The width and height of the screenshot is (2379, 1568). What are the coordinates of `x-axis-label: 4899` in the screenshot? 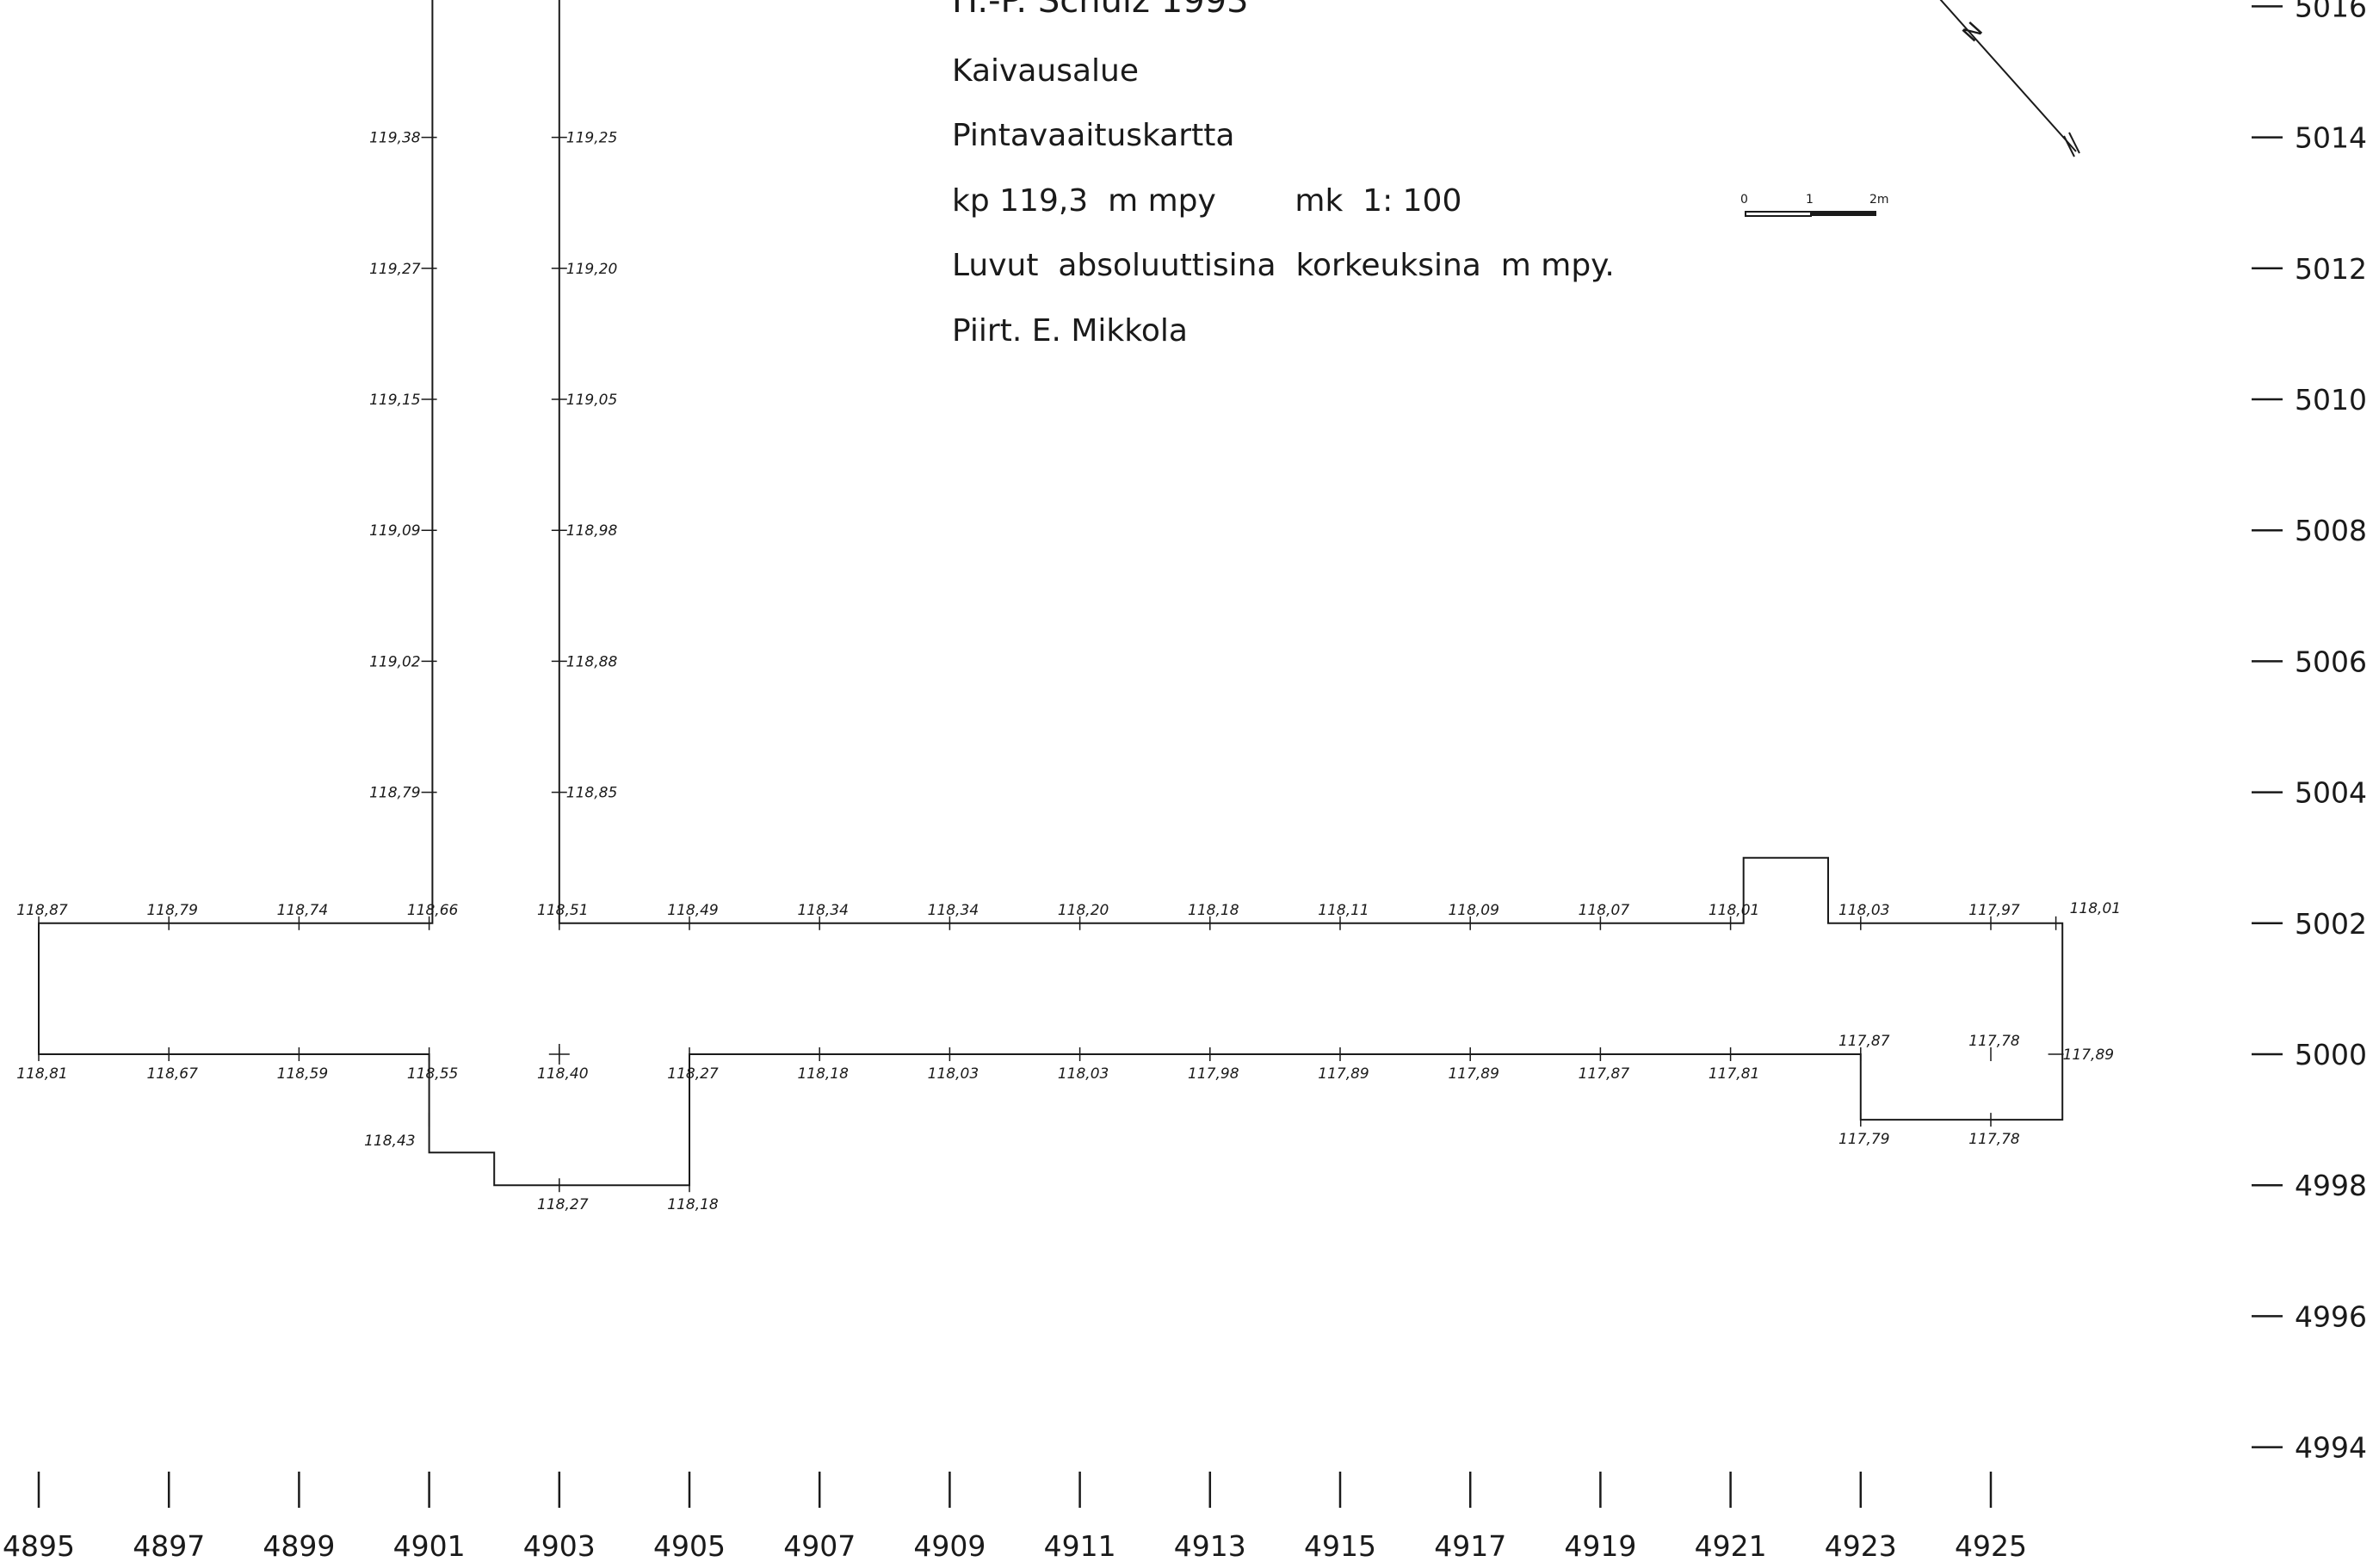 It's located at (299, 1546).